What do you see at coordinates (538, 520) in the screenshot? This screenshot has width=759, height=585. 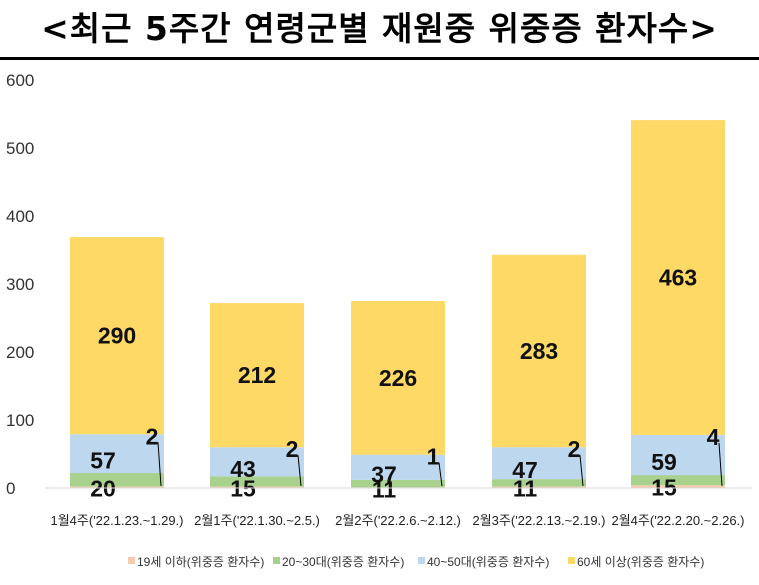 I see `x-tick-label: 2월3주('22.2.13.~2.19.)` at bounding box center [538, 520].